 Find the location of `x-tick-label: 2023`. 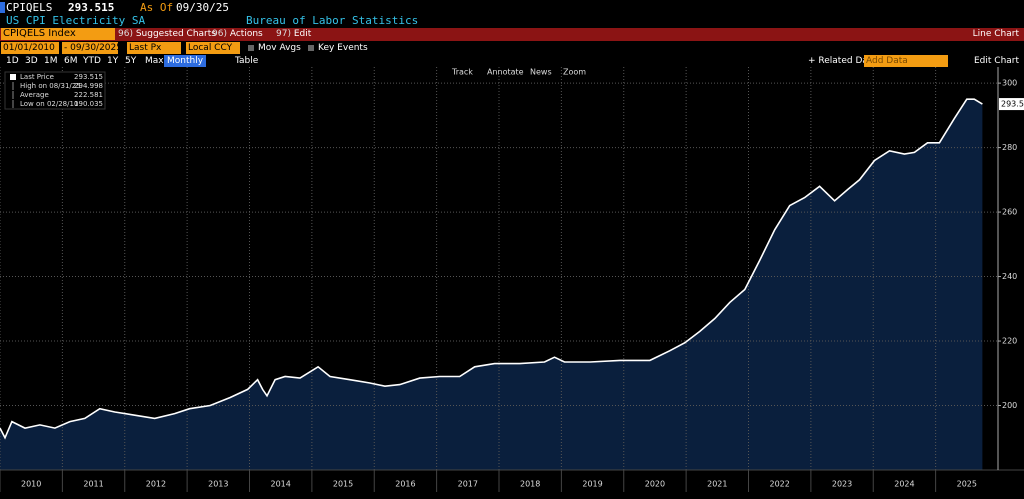

x-tick-label: 2023 is located at coordinates (842, 484).